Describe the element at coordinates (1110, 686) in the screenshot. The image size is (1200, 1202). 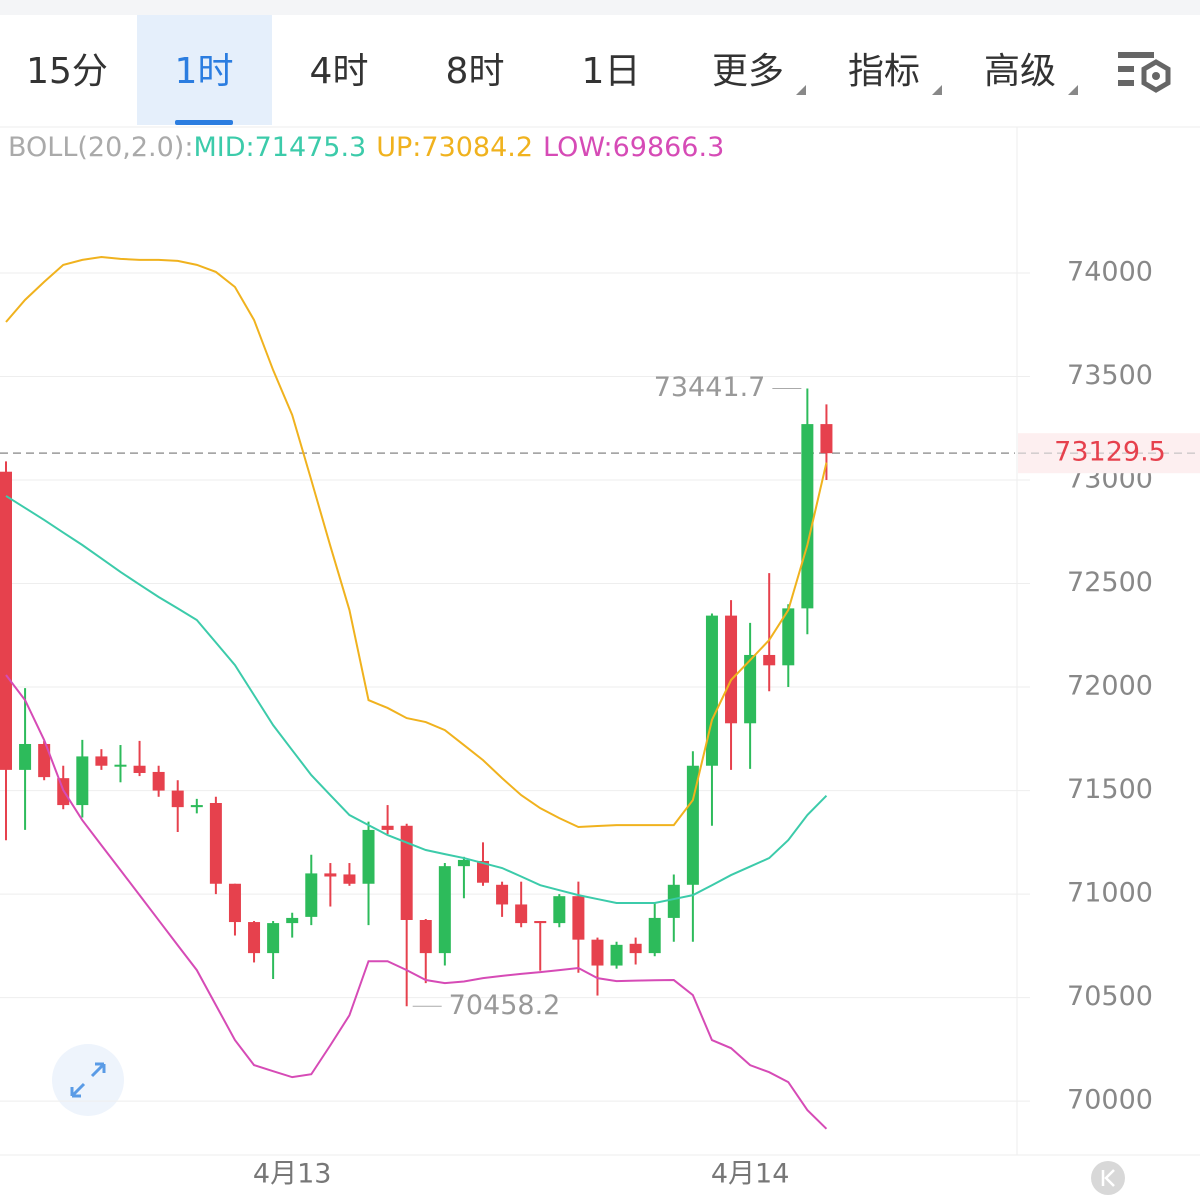
I see `y-tick-label: 72000` at that location.